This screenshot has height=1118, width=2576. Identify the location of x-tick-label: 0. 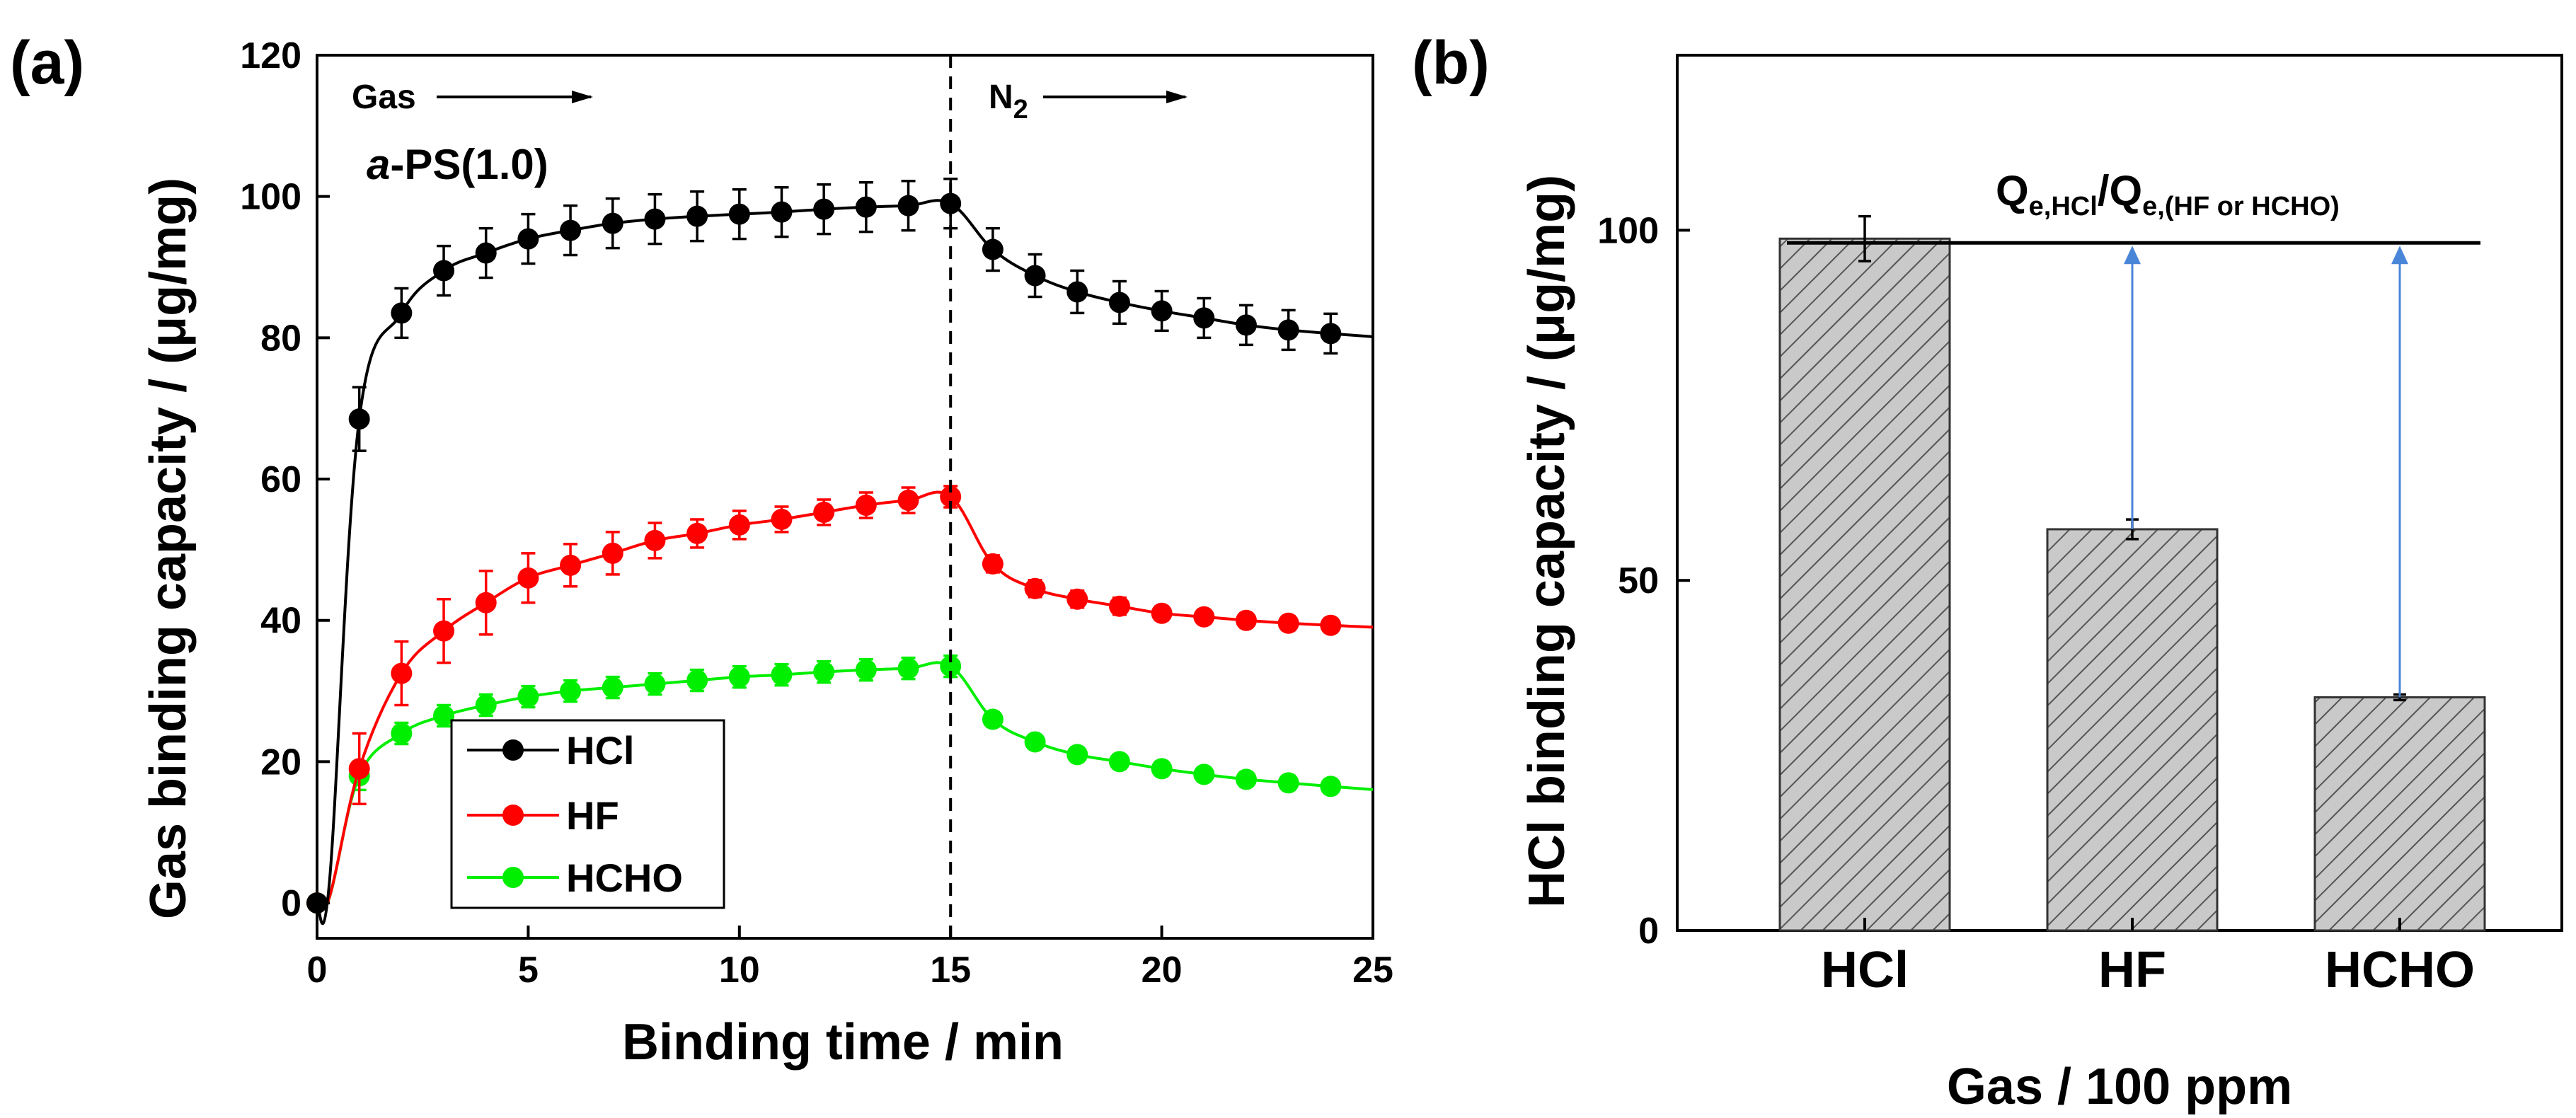
(318, 970).